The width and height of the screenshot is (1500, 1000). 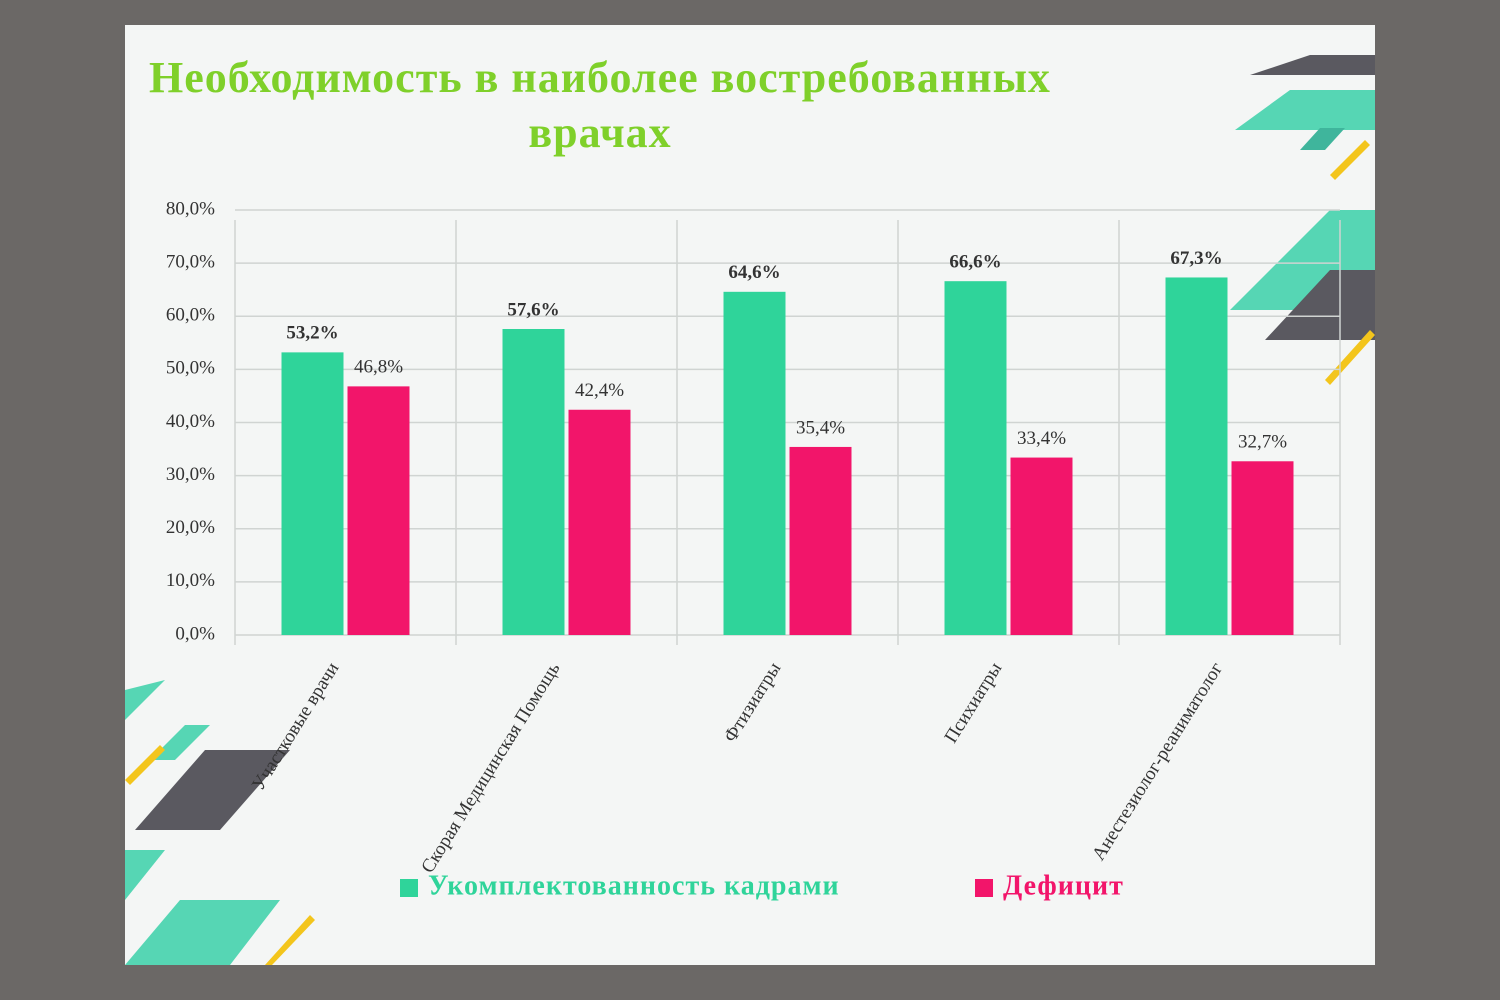 What do you see at coordinates (378, 367) in the screenshot?
I see `value-label: 46,8%` at bounding box center [378, 367].